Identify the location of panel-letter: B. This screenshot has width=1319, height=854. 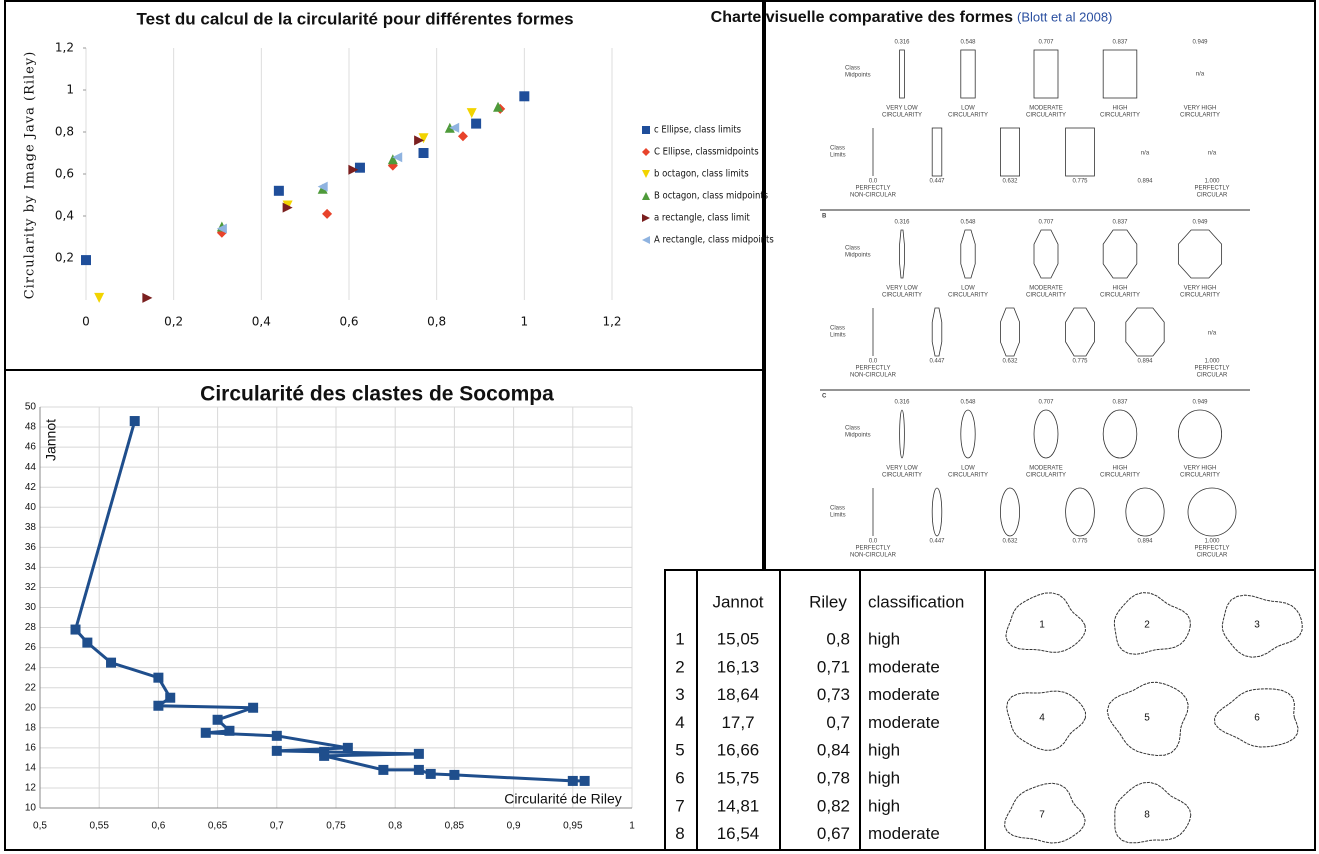
(824, 217).